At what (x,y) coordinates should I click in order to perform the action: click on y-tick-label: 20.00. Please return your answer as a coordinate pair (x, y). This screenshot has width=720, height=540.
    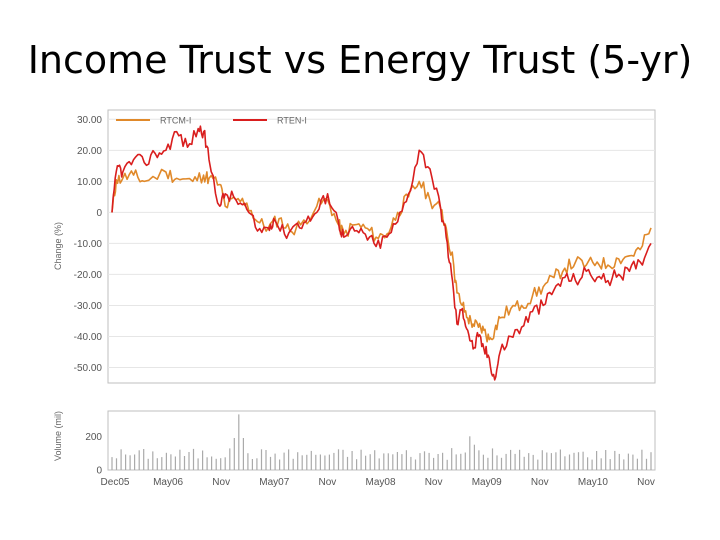
    Looking at the image, I should click on (89, 151).